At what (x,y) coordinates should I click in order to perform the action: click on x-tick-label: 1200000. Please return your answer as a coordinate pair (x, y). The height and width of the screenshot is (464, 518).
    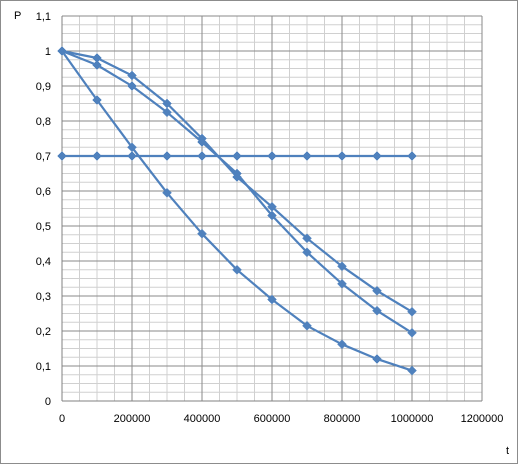
    Looking at the image, I should click on (482, 419).